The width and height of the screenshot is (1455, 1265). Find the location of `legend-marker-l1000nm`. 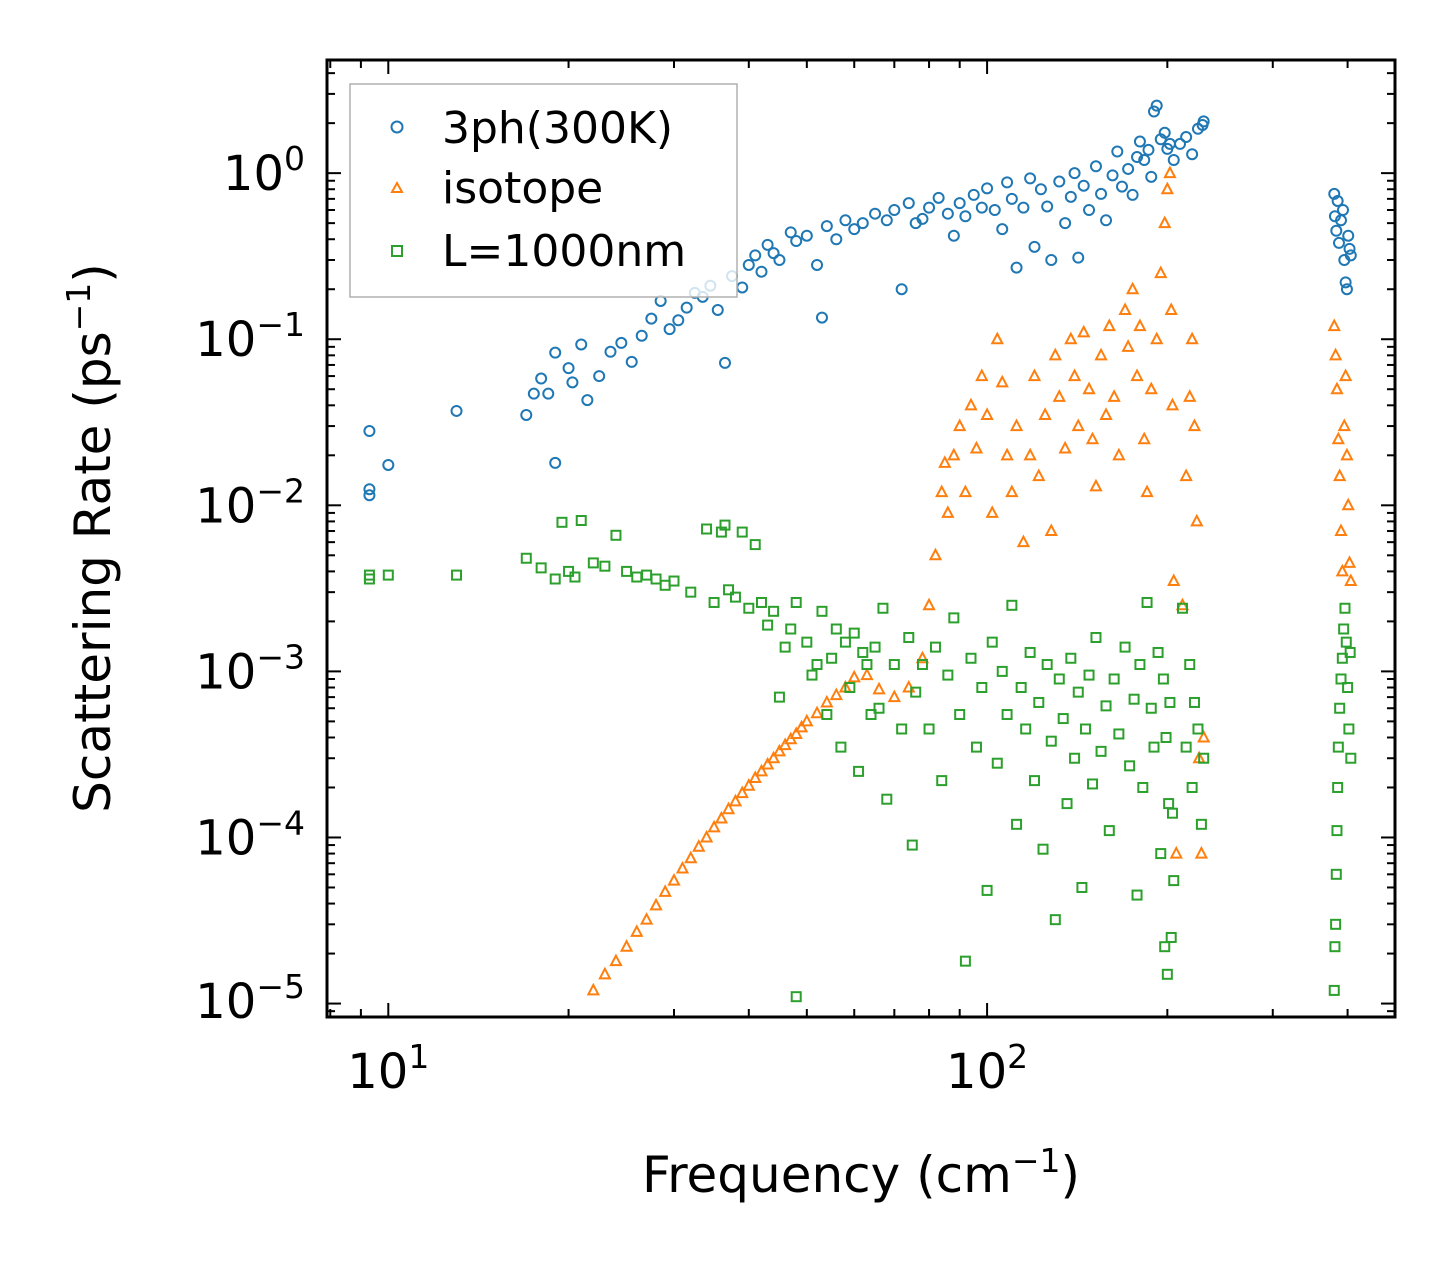

legend-marker-l1000nm is located at coordinates (397, 251).